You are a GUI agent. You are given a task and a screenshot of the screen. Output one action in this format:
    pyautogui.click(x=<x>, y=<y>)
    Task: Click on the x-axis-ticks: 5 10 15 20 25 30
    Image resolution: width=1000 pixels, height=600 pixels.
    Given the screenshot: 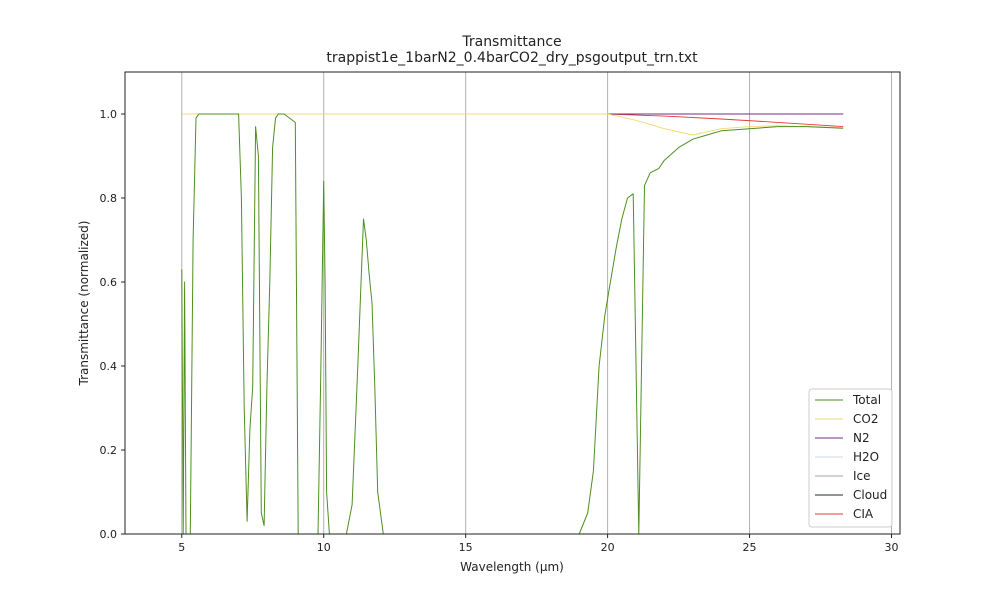 What is the action you would take?
    pyautogui.click(x=538, y=544)
    